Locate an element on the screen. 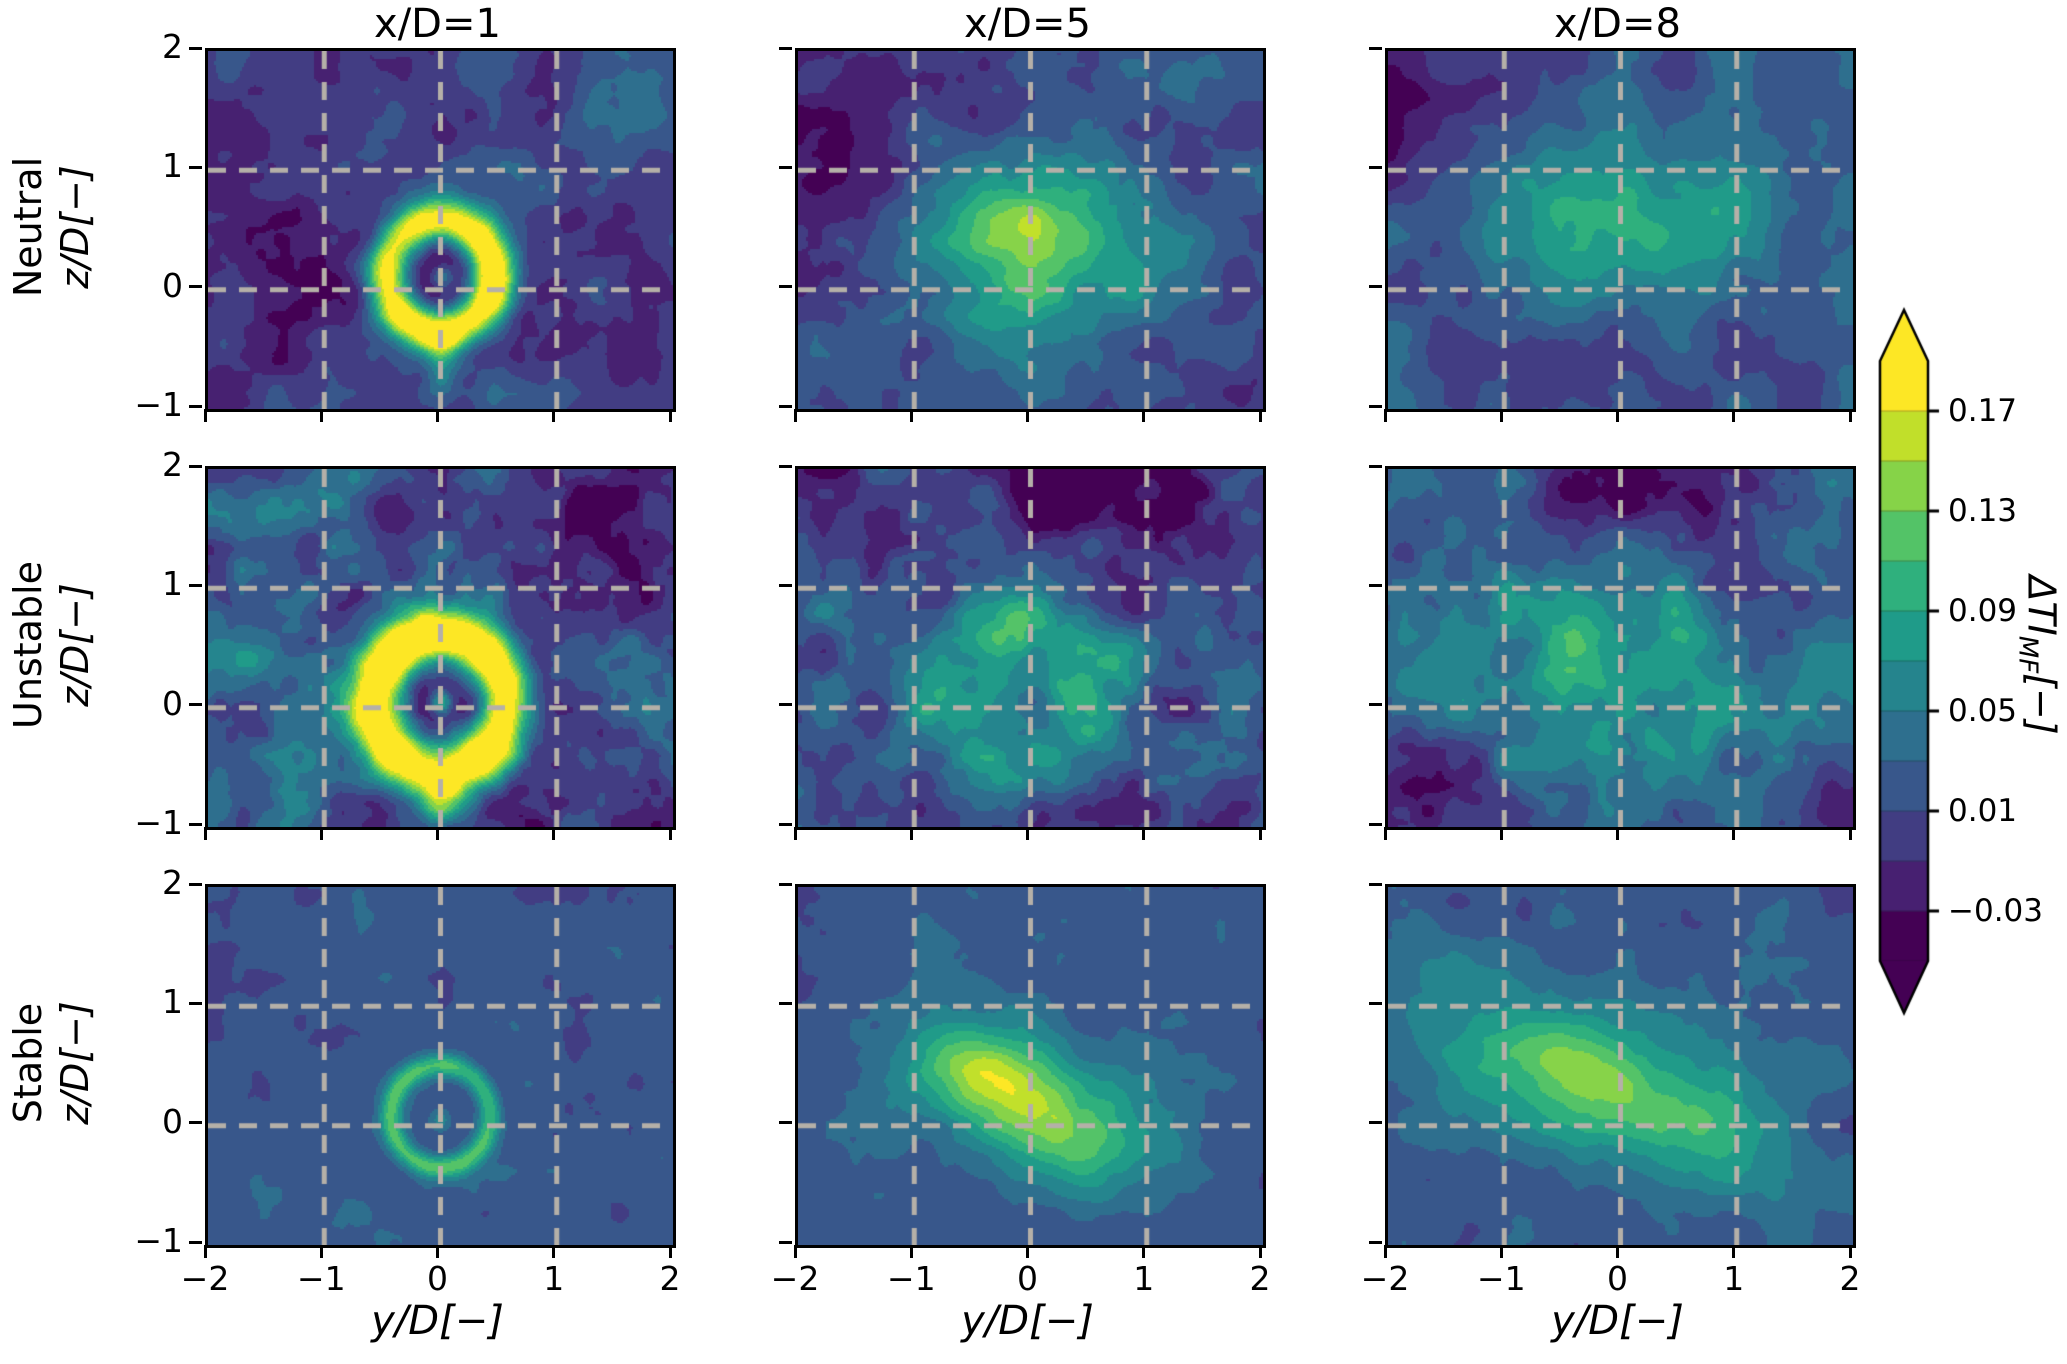 Image resolution: width=2067 pixels, height=1364 pixels. subplot-neutral-xd8 is located at coordinates (1620, 230).